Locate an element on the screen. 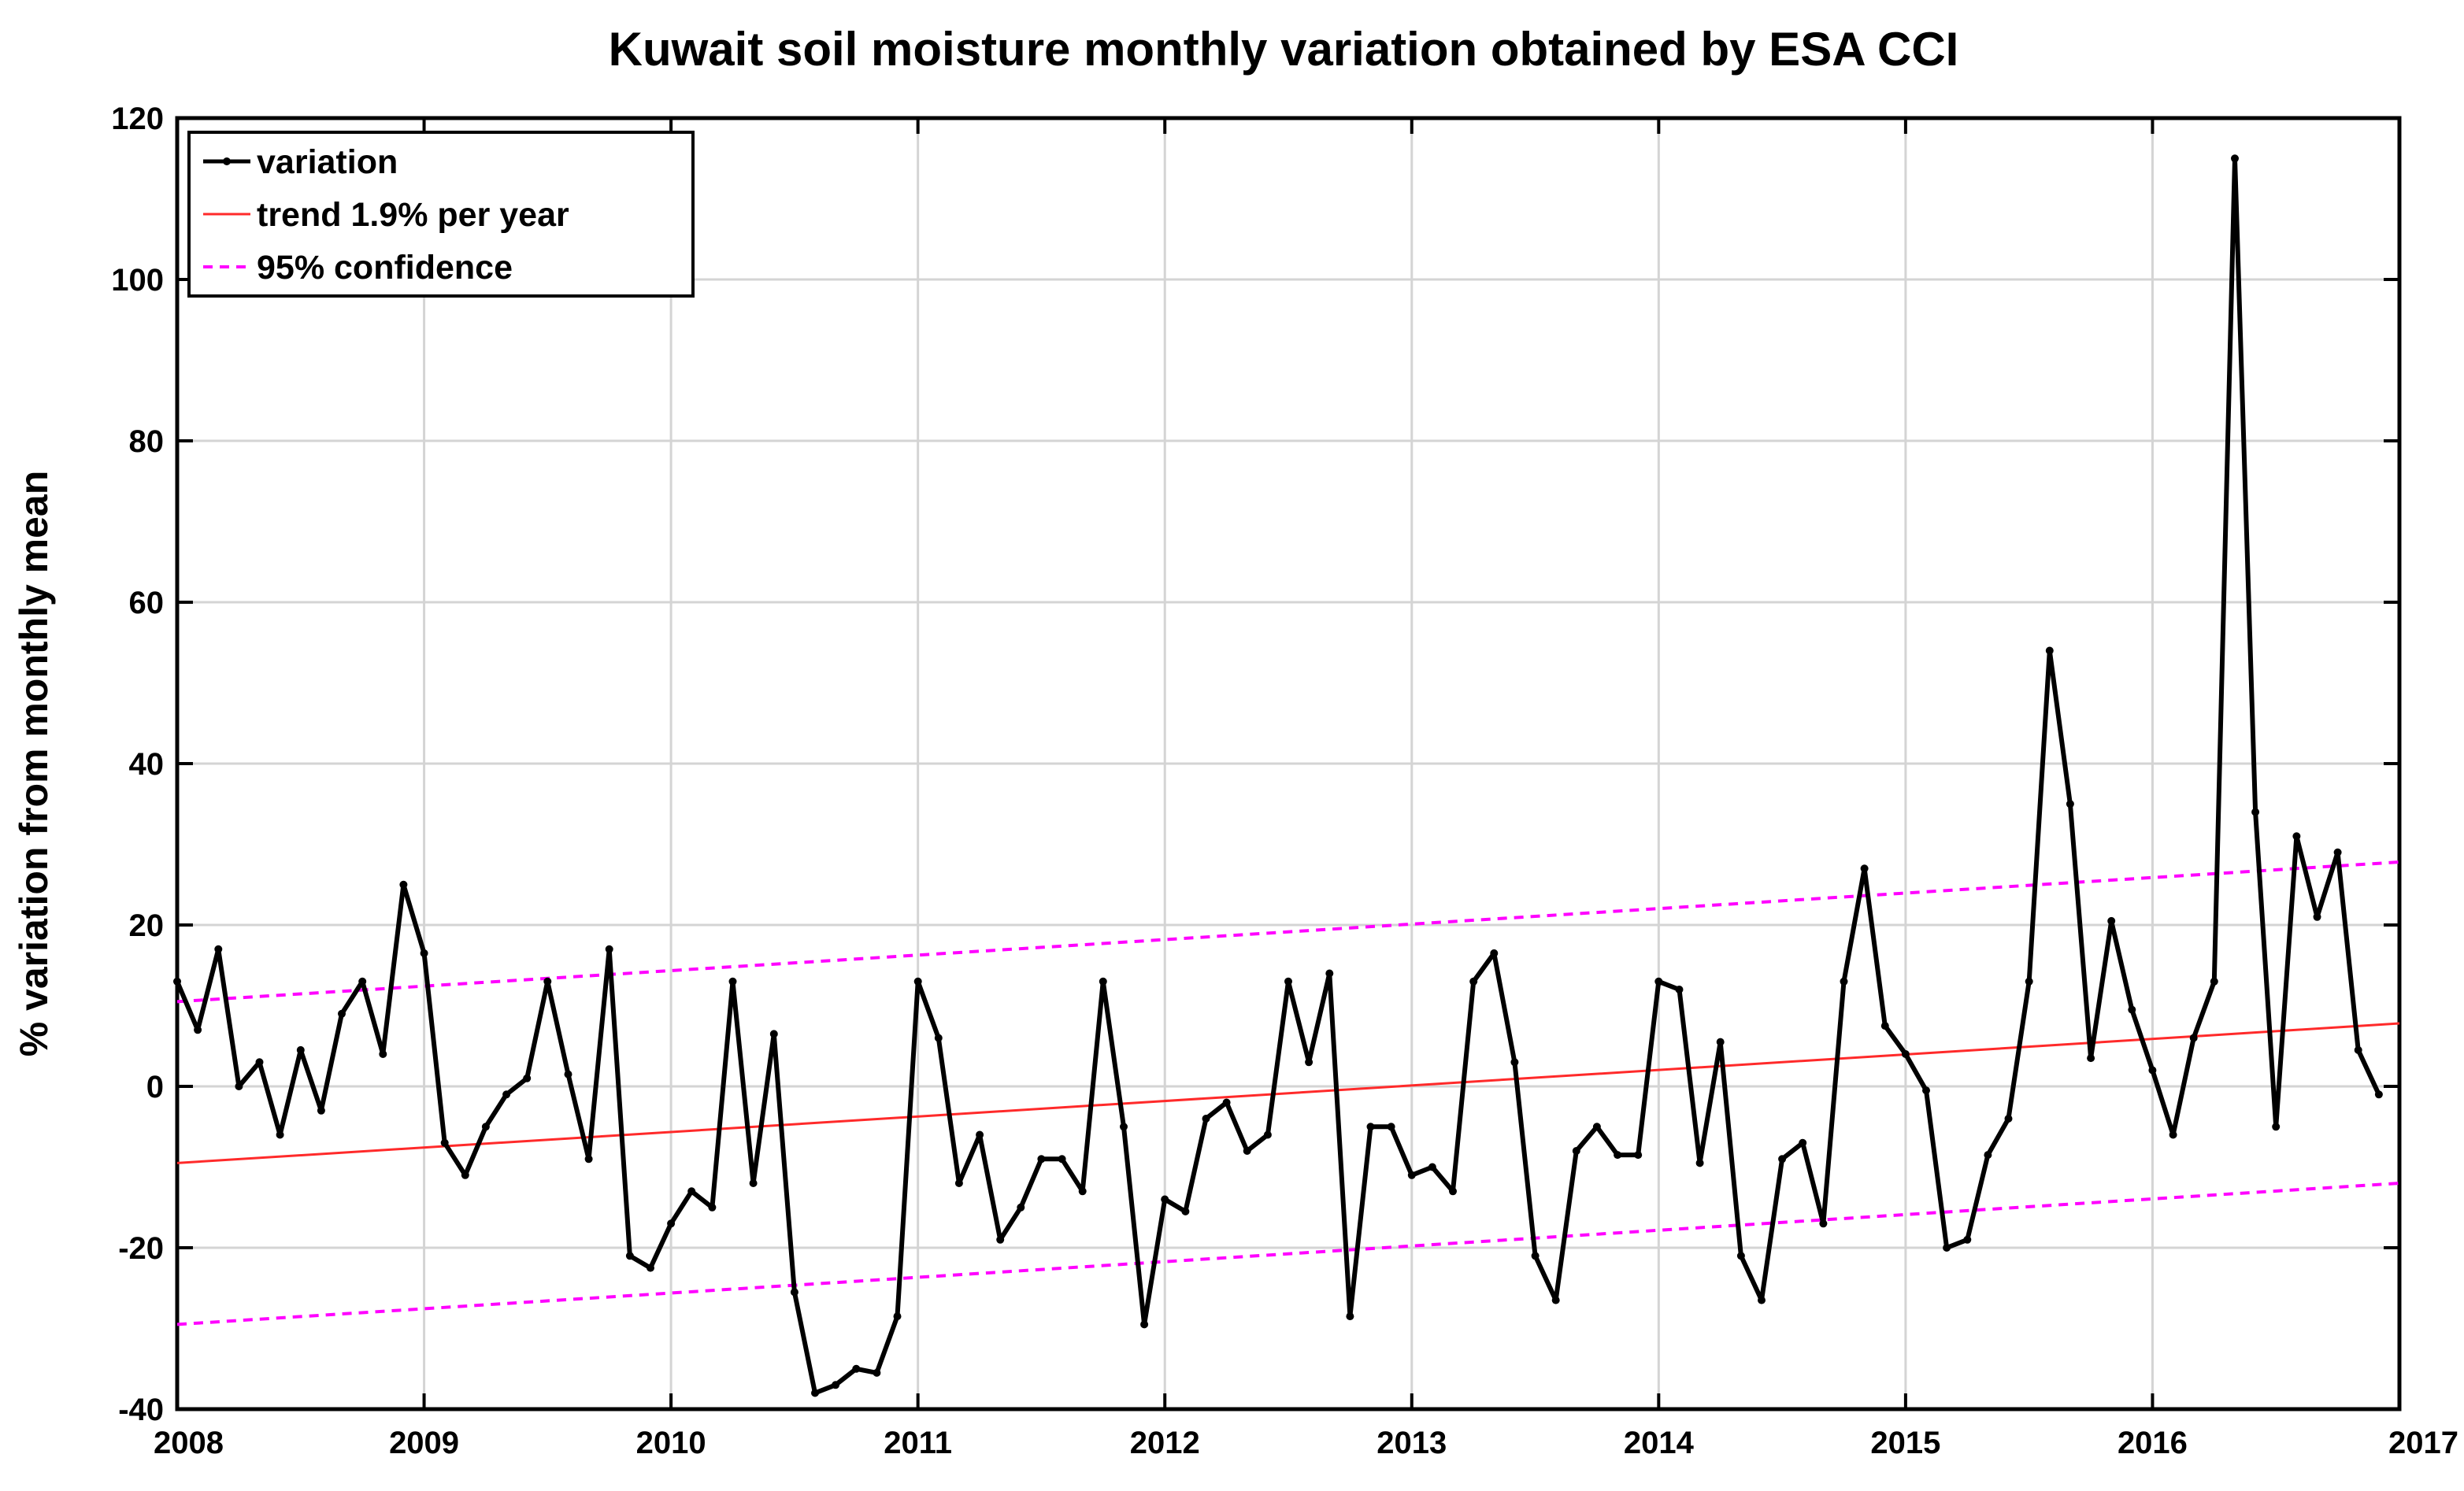 The width and height of the screenshot is (2464, 1491). y-tick-label: -40 is located at coordinates (141, 1410).